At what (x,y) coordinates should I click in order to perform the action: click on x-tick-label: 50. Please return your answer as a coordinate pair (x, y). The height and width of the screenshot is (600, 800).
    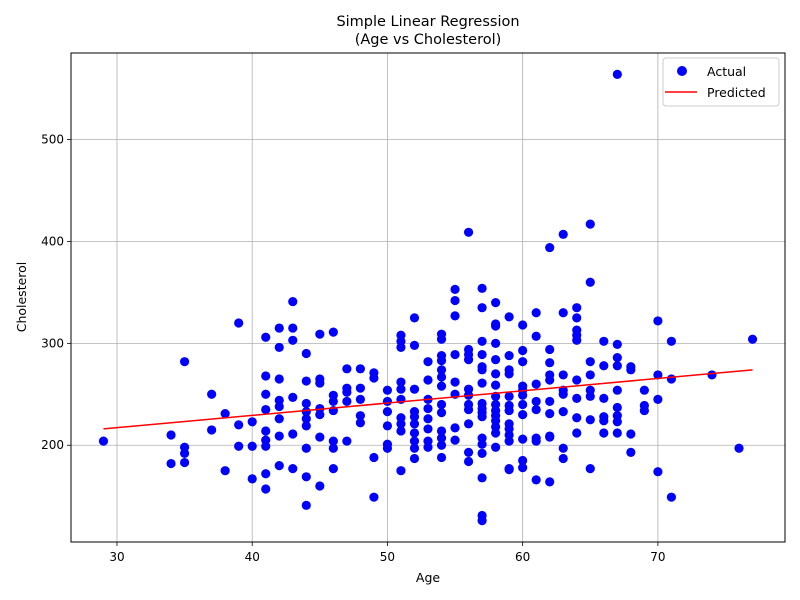
    Looking at the image, I should click on (387, 557).